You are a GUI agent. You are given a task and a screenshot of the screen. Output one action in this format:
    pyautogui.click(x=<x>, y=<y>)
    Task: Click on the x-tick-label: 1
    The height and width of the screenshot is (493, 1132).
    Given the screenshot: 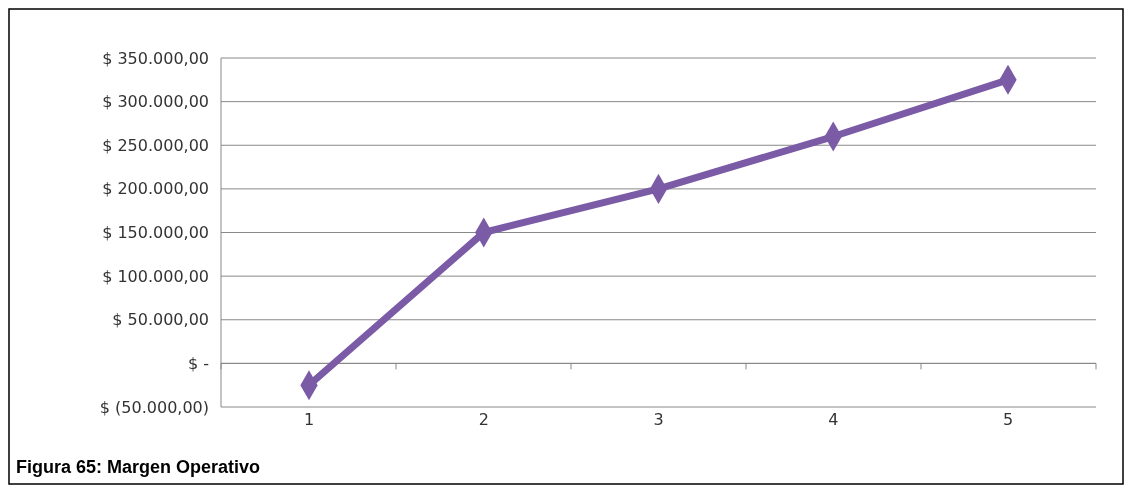 What is the action you would take?
    pyautogui.click(x=309, y=419)
    